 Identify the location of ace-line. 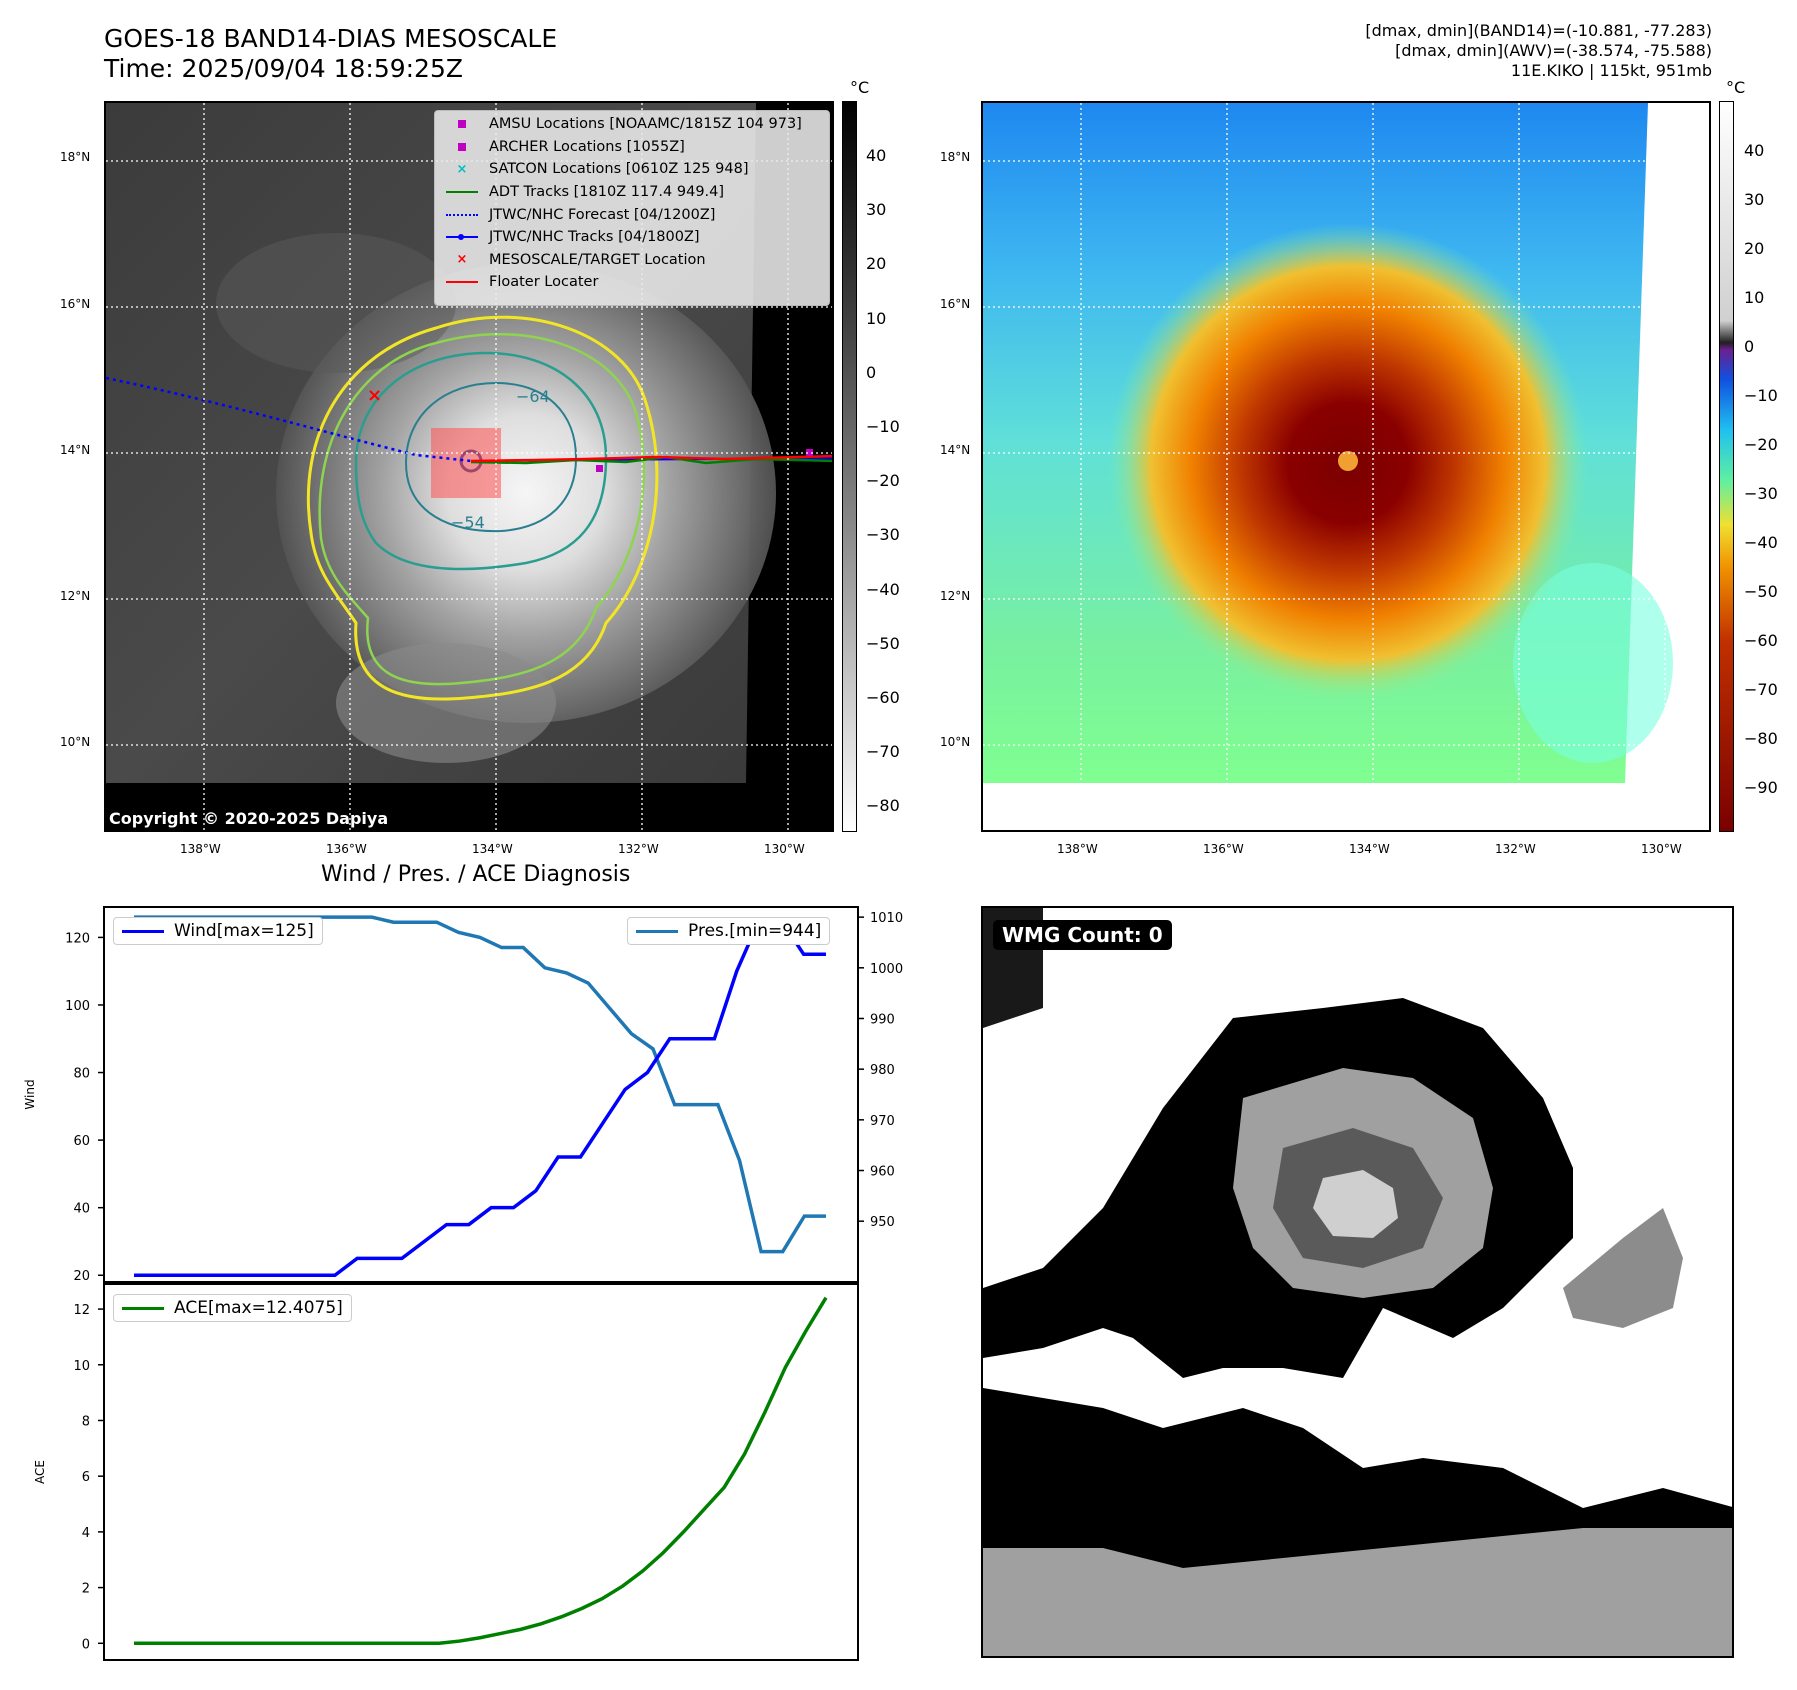
(481, 1471).